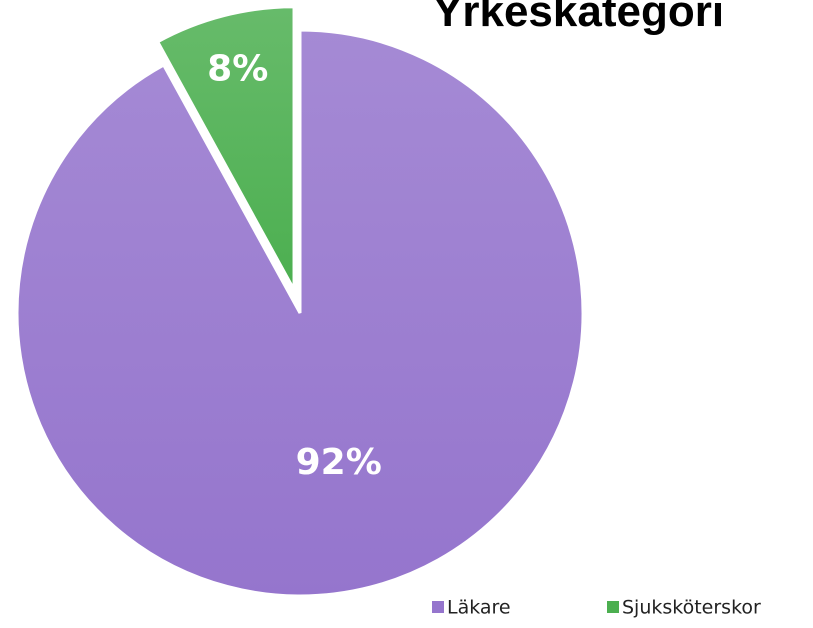 This screenshot has height=628, width=813. Describe the element at coordinates (479, 608) in the screenshot. I see `legend-label: Läkare` at that location.